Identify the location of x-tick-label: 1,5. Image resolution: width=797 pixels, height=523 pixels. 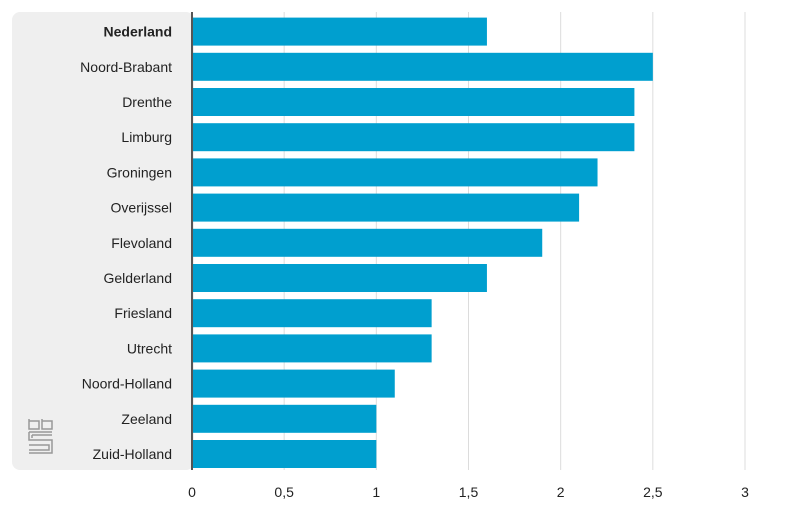
(469, 492).